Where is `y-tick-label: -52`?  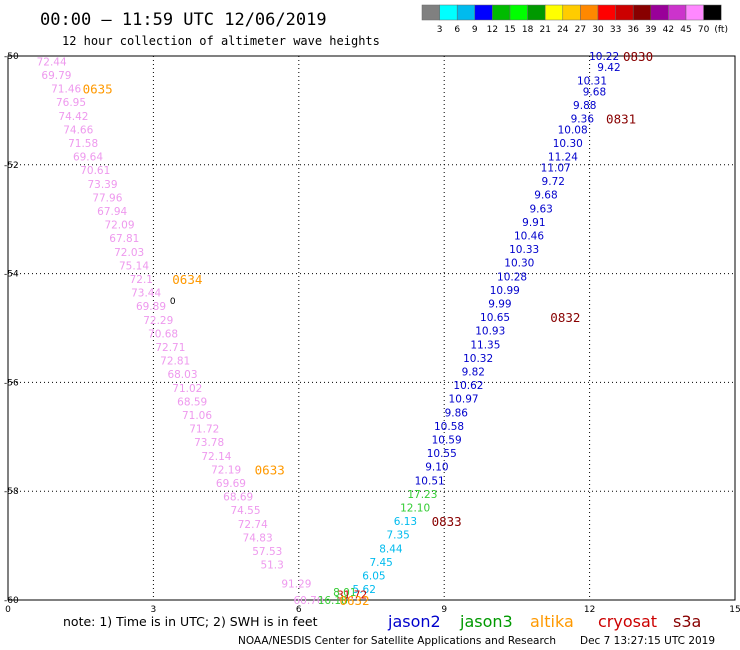 y-tick-label: -52 is located at coordinates (11, 166).